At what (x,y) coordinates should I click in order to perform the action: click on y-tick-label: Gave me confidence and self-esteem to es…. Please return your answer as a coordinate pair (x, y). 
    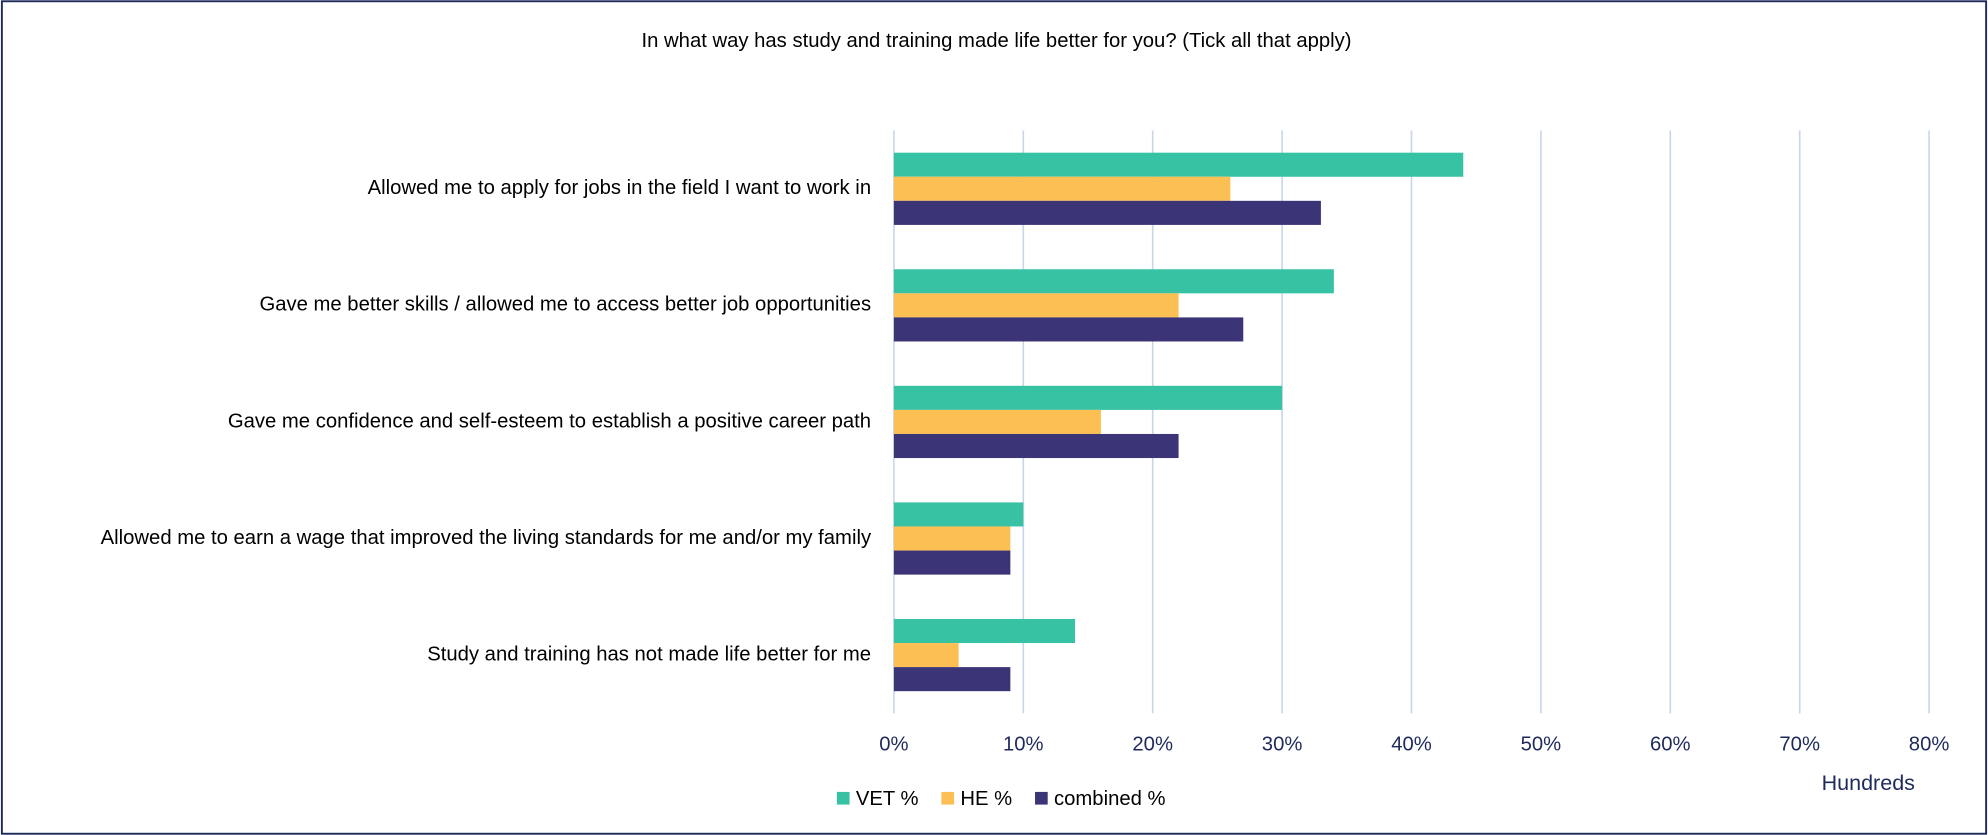
    Looking at the image, I should click on (549, 421).